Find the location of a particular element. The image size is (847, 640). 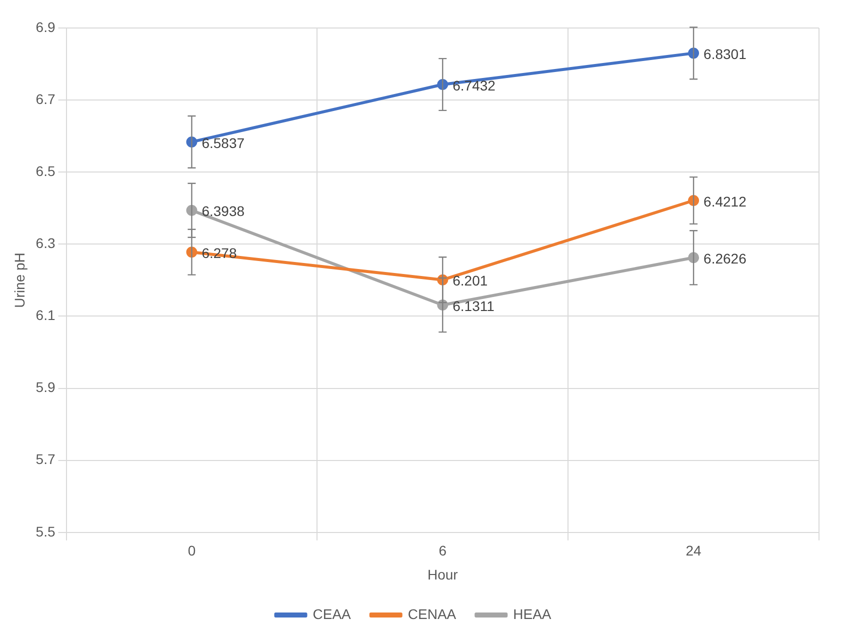

x-tick-label: 6 is located at coordinates (442, 550).